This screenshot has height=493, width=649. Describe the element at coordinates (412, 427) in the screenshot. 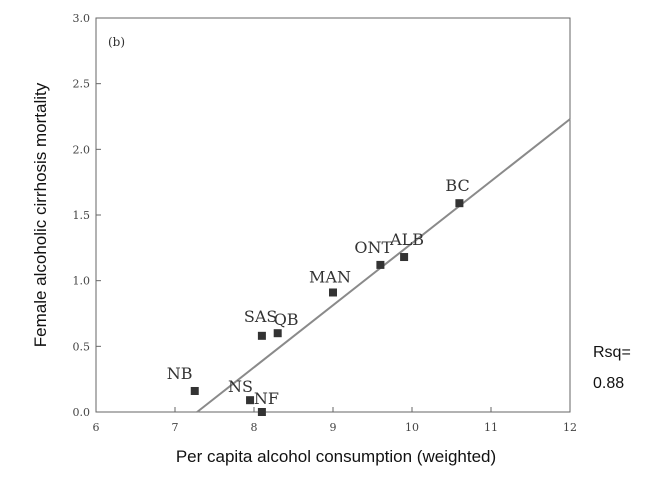

I see `x-tick-label: 10` at that location.